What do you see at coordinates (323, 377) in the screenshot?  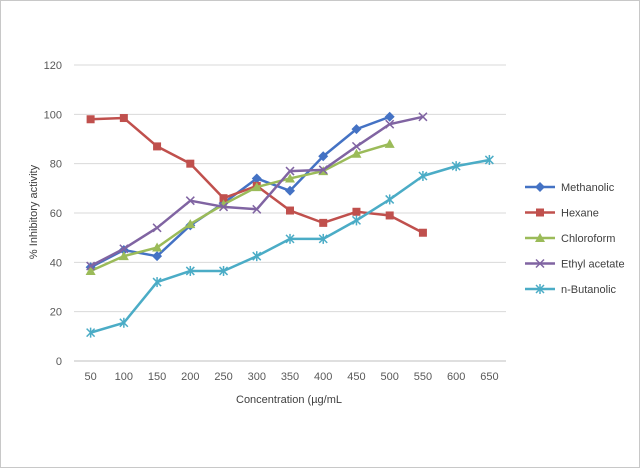 I see `x-tick-label: 400` at bounding box center [323, 377].